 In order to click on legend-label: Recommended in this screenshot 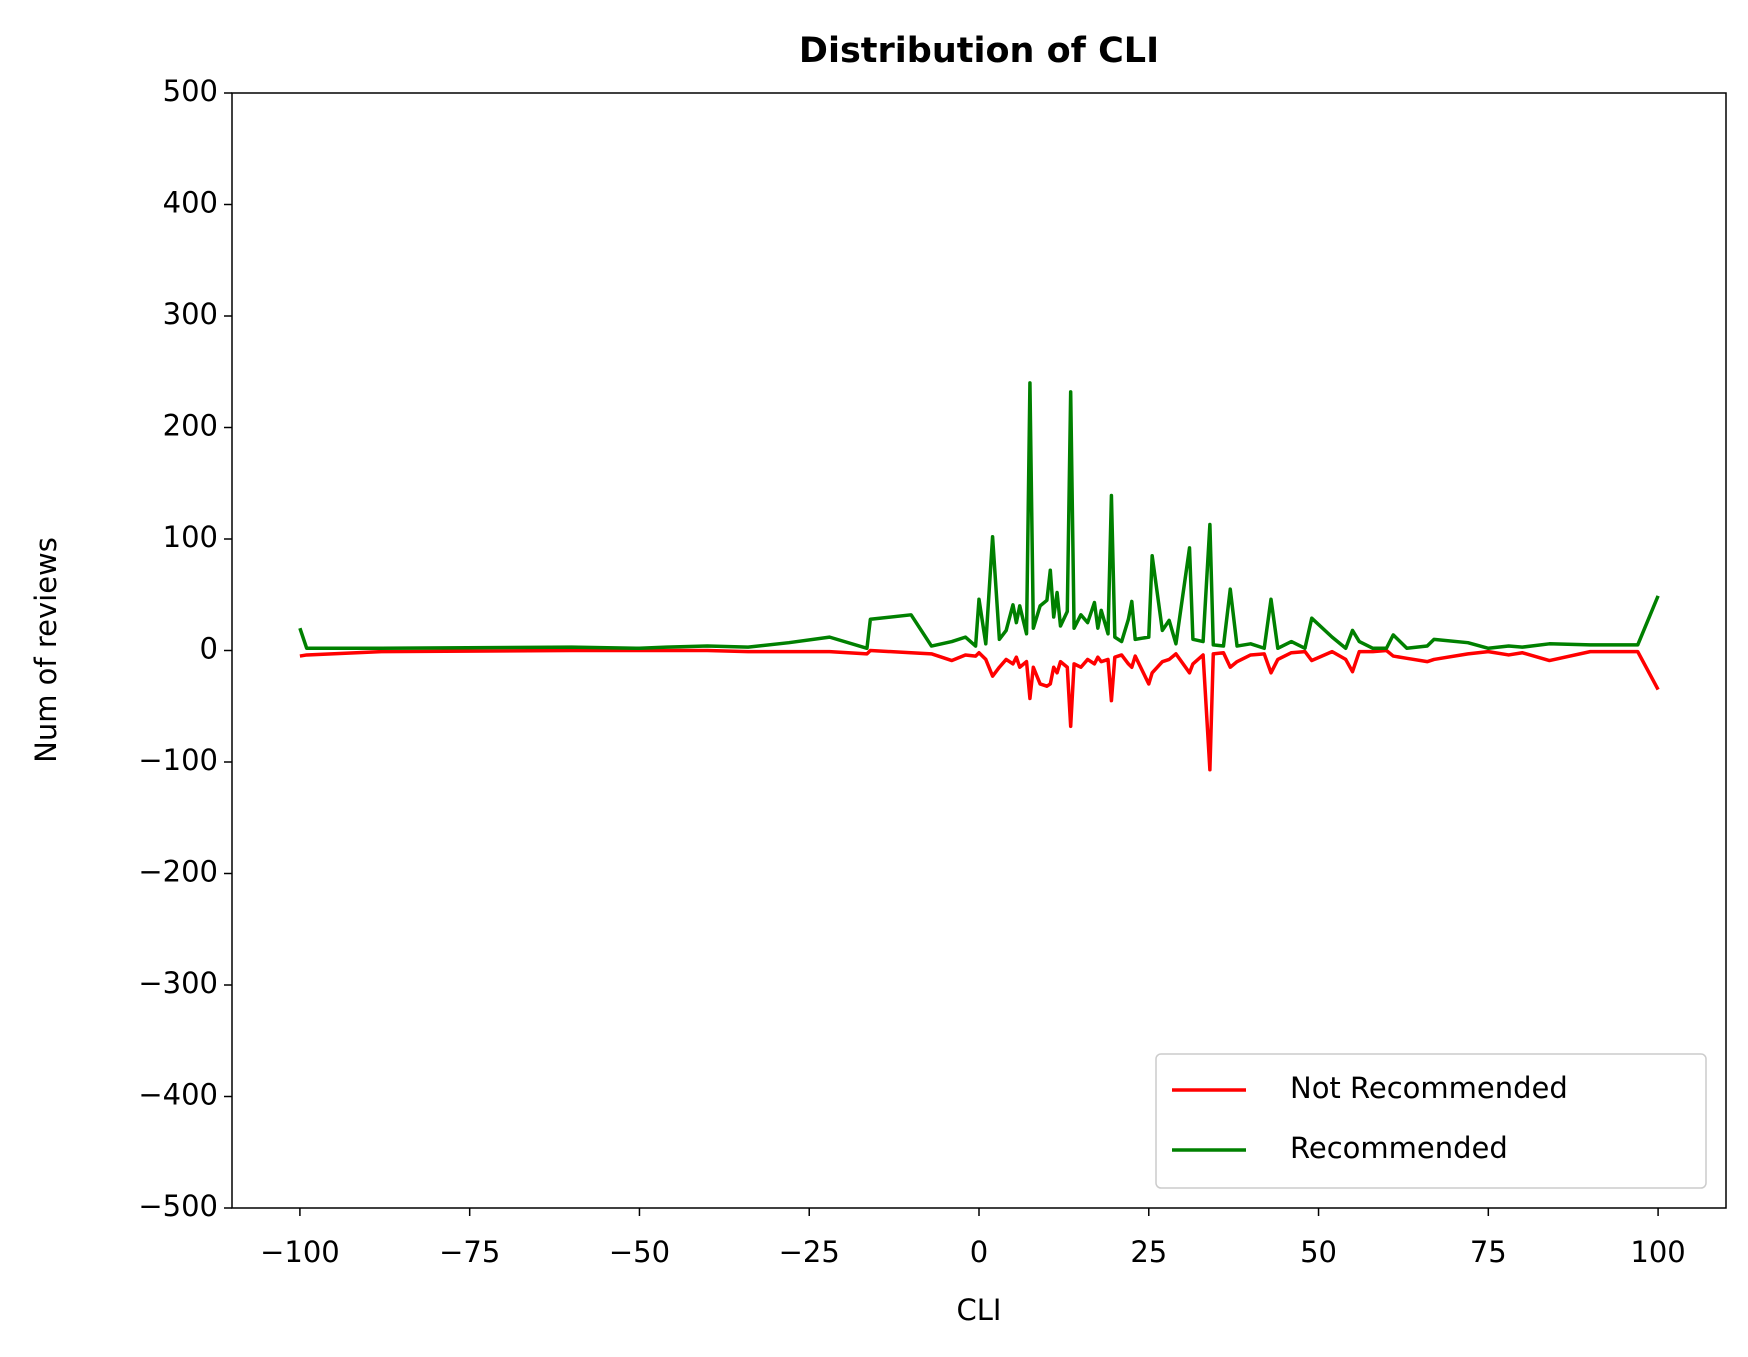, I will do `click(1399, 1148)`.